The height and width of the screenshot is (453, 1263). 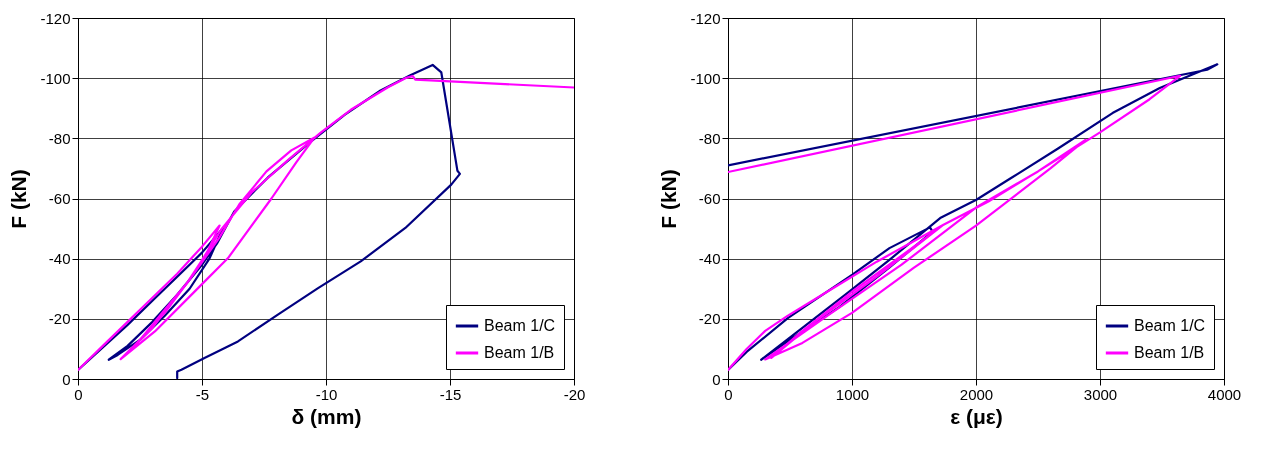 I want to click on x-axis-title: δ (mm), so click(x=326, y=416).